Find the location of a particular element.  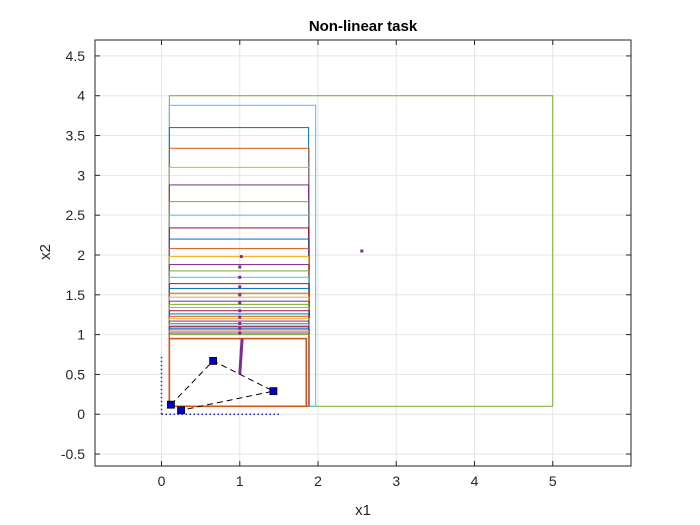

y-tick-label-6: 2.5 is located at coordinates (76, 215).